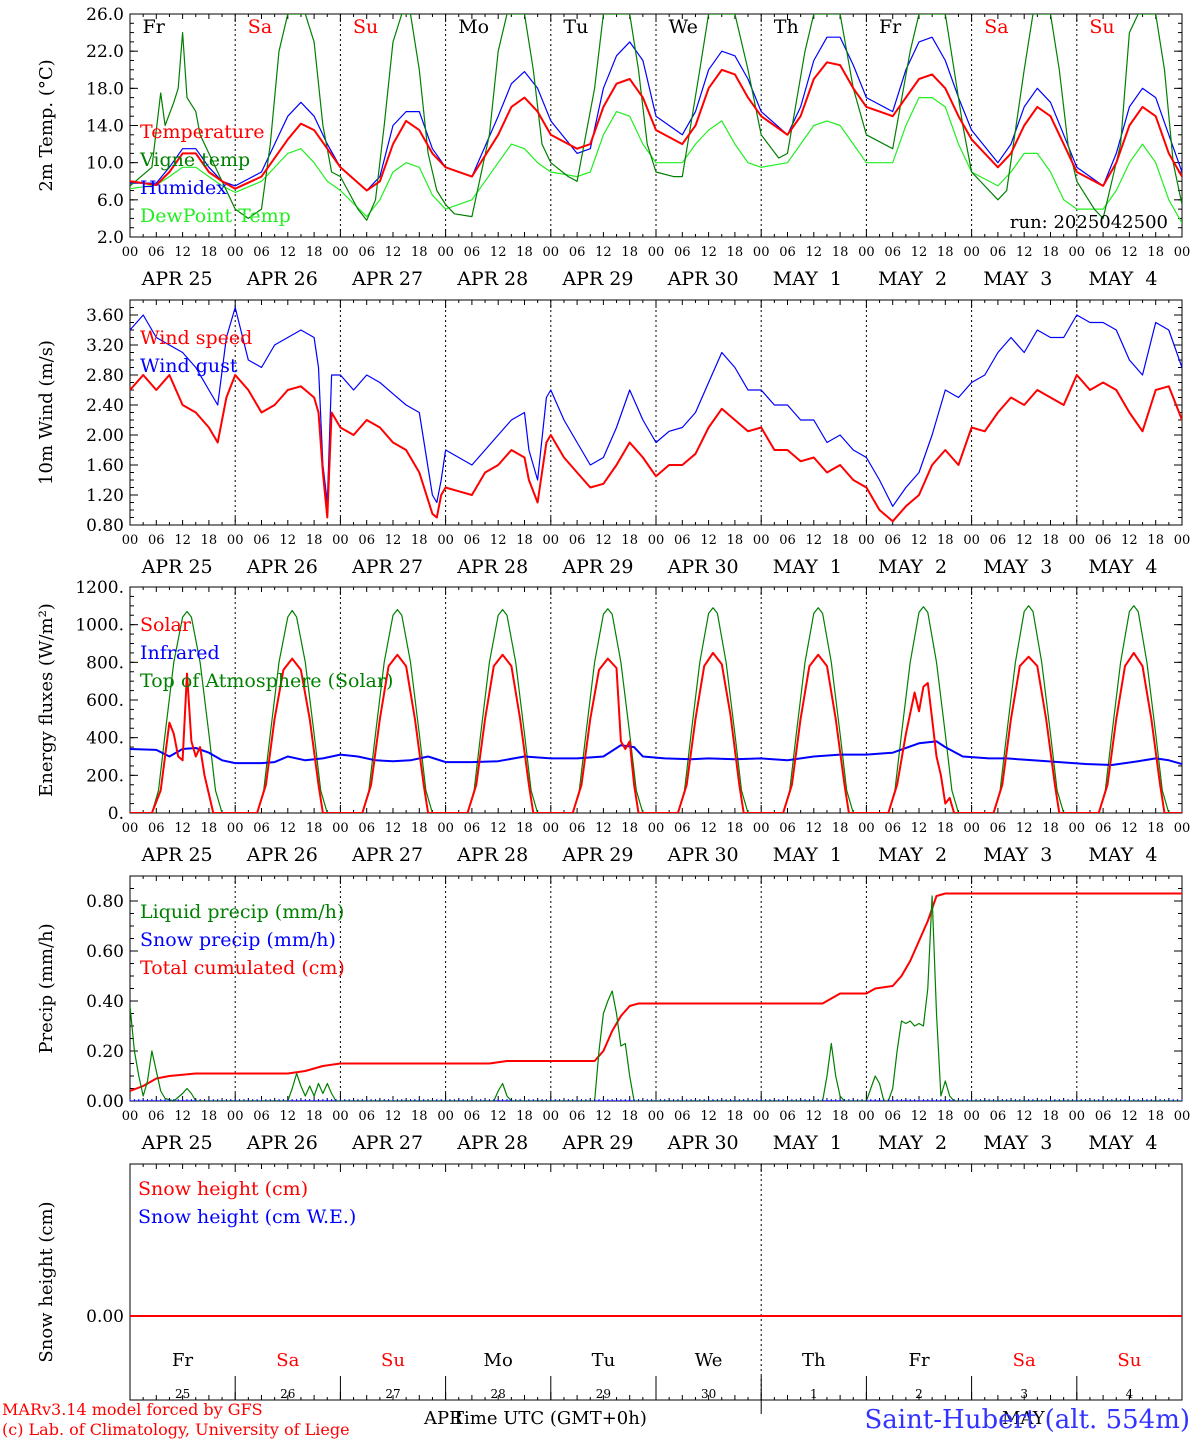 This screenshot has height=1440, width=1194. I want to click on y-axis-label: Energy fluxes (W/m²), so click(46, 700).